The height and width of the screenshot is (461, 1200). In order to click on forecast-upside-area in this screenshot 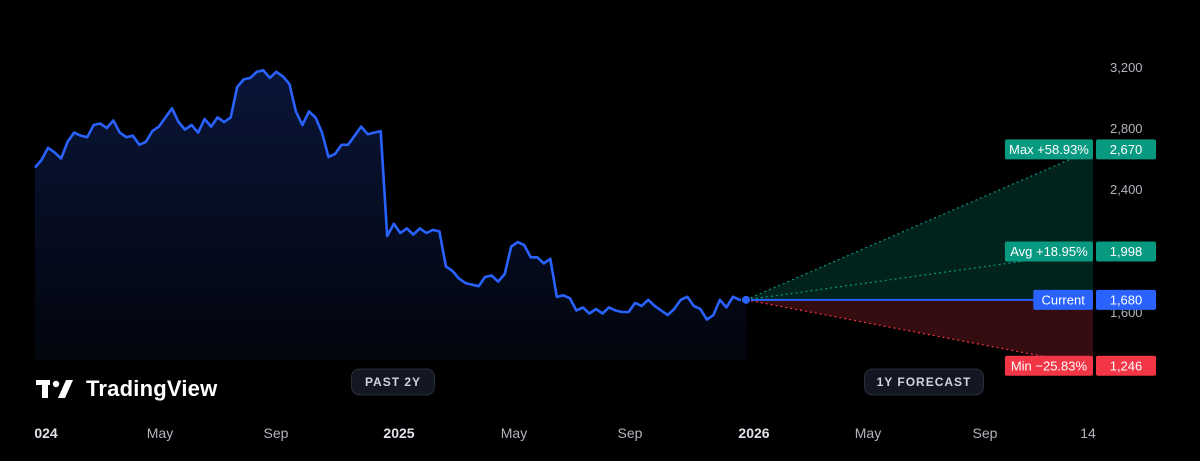, I will do `click(919, 224)`.